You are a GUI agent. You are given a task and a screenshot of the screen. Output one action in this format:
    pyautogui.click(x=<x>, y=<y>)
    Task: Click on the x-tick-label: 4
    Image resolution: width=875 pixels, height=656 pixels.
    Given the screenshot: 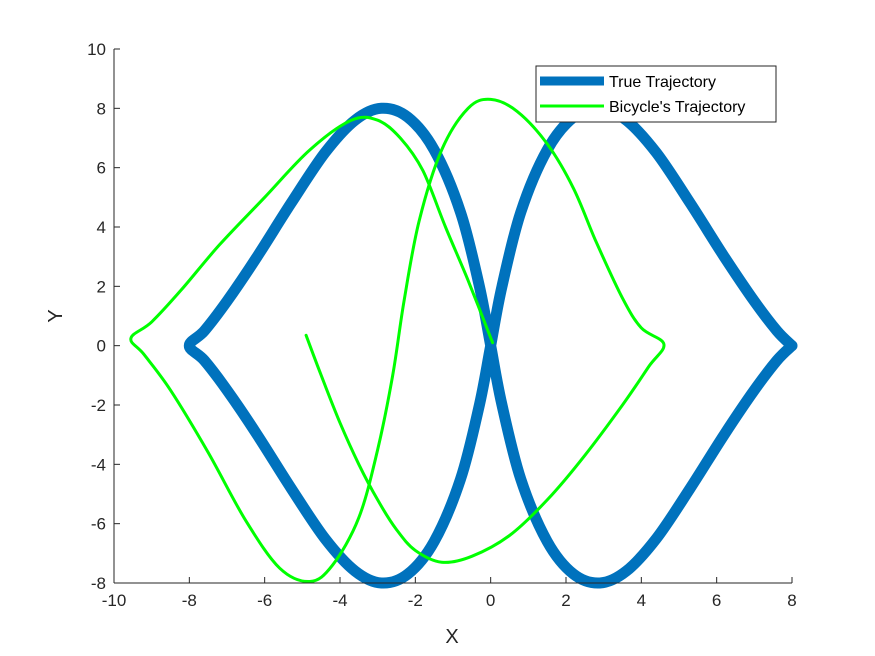 What is the action you would take?
    pyautogui.click(x=641, y=600)
    